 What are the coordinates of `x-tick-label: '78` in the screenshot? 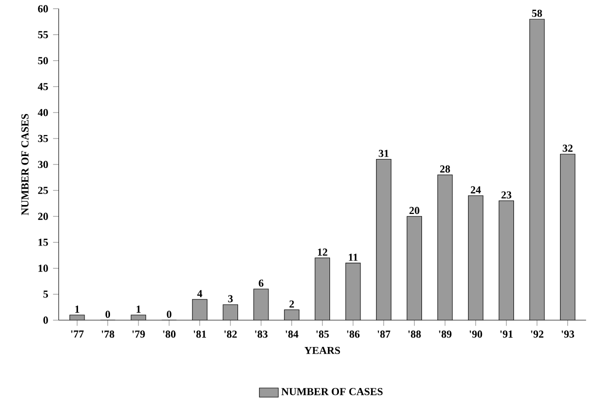 It's located at (108, 334).